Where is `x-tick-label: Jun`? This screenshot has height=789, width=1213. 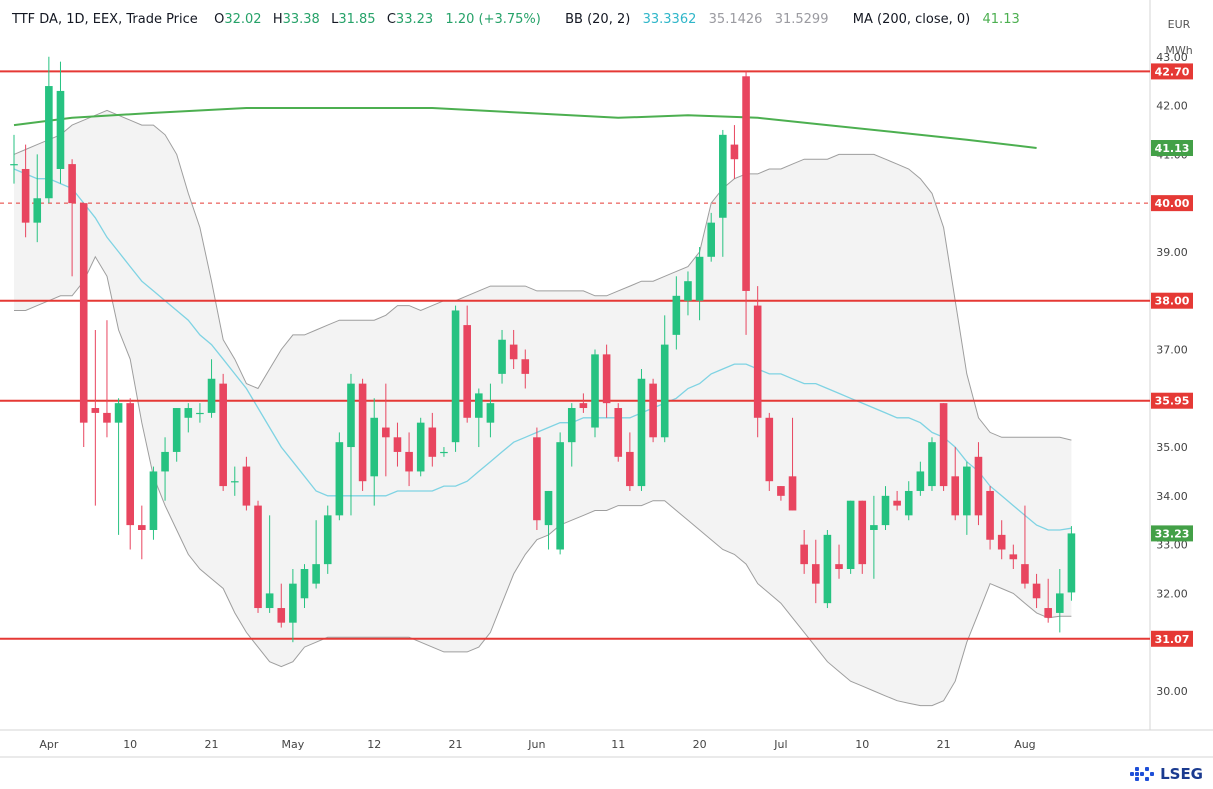
x-tick-label: Jun is located at coordinates (536, 744).